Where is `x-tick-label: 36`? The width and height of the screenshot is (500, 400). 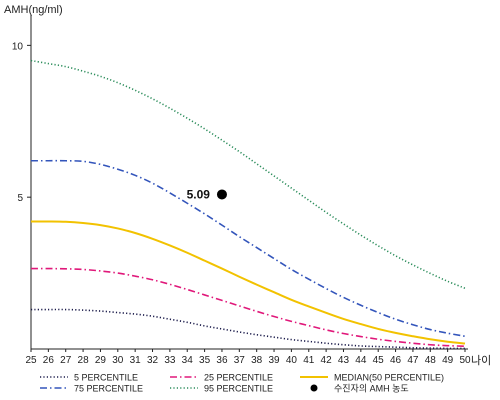
x-tick-label: 36 is located at coordinates (222, 360).